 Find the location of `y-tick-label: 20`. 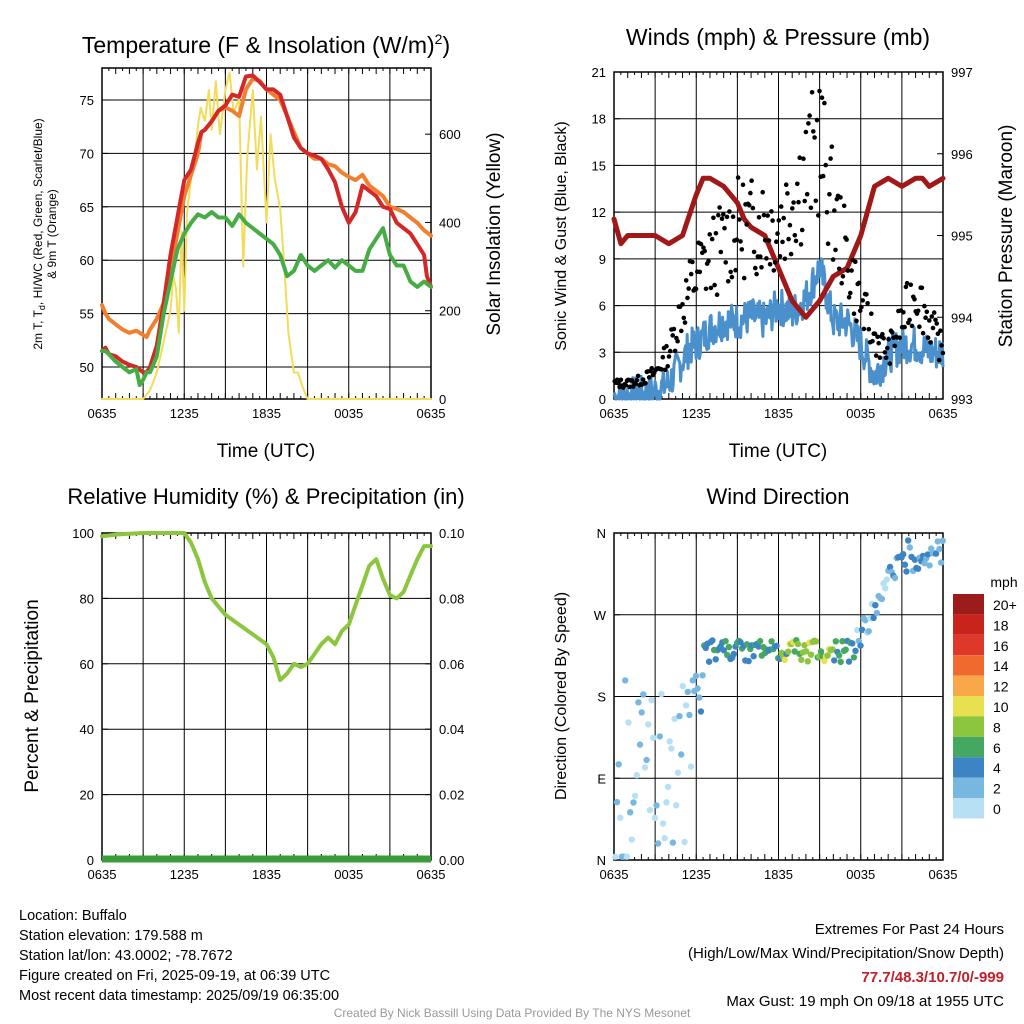

y-tick-label: 20 is located at coordinates (87, 795).